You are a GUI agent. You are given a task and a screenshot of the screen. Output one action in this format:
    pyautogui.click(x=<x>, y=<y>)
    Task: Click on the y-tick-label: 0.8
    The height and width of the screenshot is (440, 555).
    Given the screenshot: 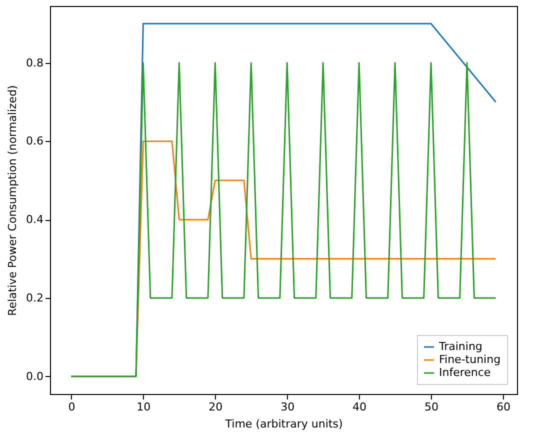 What is the action you would take?
    pyautogui.click(x=35, y=63)
    